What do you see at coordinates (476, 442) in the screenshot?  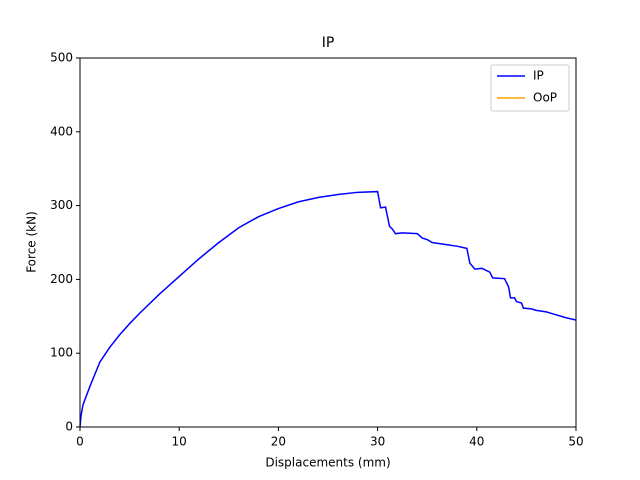 I see `x-tick-label: 40` at bounding box center [476, 442].